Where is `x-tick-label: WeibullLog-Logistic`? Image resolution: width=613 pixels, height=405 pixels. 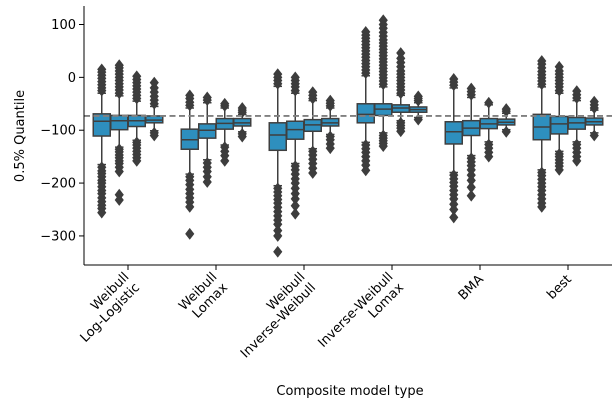
x-tick-label: WeibullLog-Logistic is located at coordinates (105, 308).